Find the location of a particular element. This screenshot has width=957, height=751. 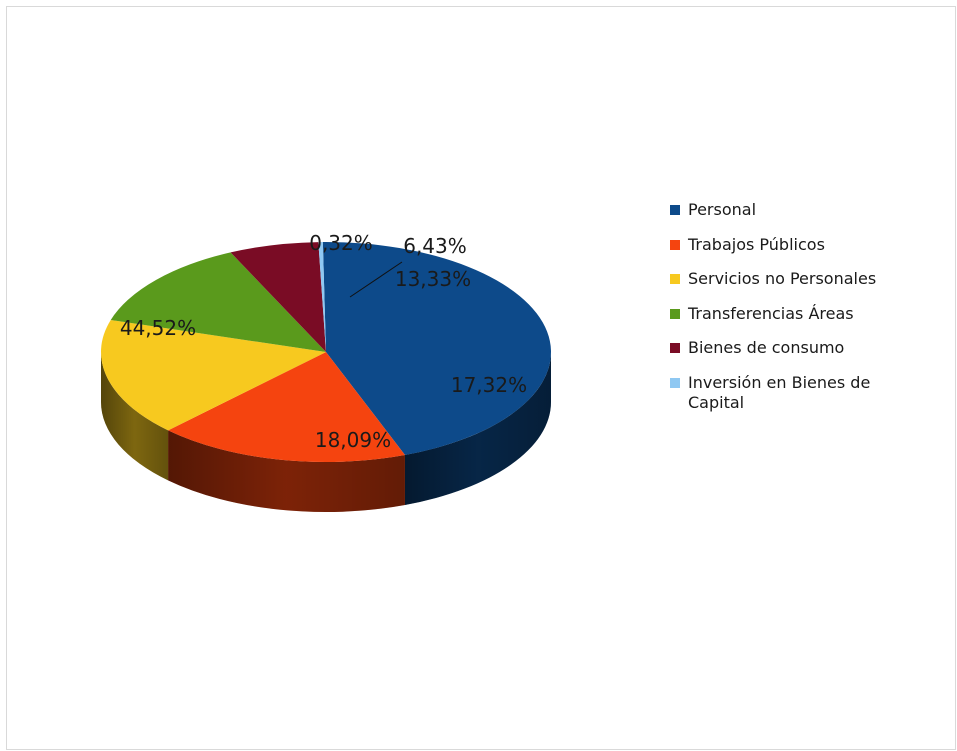

legend-item: Inversión en Bienes de Capital is located at coordinates (788, 393).